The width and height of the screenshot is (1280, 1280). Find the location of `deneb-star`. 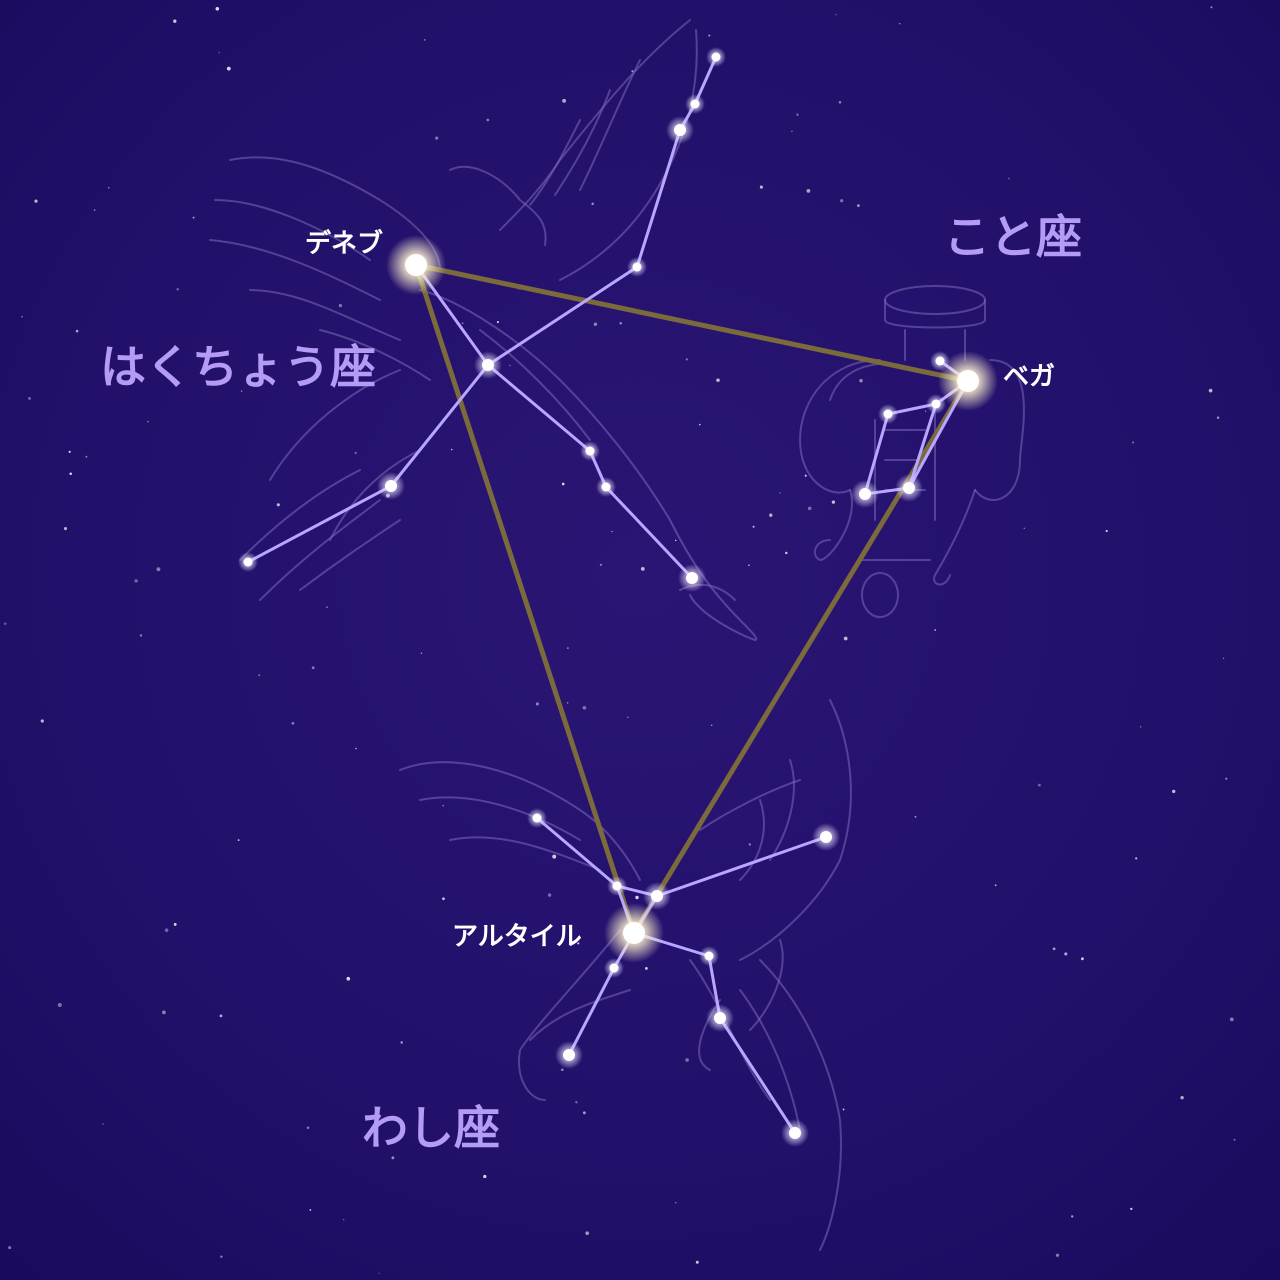

deneb-star is located at coordinates (416, 265).